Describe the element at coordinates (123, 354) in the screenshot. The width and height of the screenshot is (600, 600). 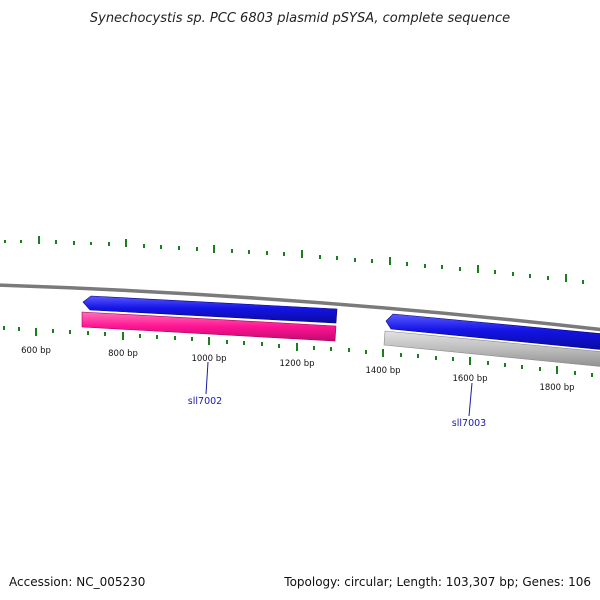
I see `scale-label-800: 800 bp` at that location.